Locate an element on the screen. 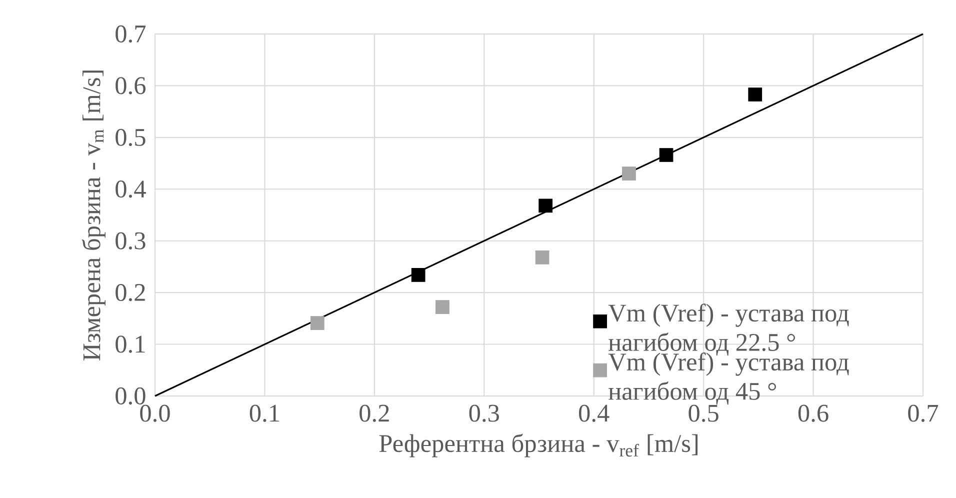 This screenshot has height=498, width=956. y-tick-label: 0.2 is located at coordinates (130, 293).